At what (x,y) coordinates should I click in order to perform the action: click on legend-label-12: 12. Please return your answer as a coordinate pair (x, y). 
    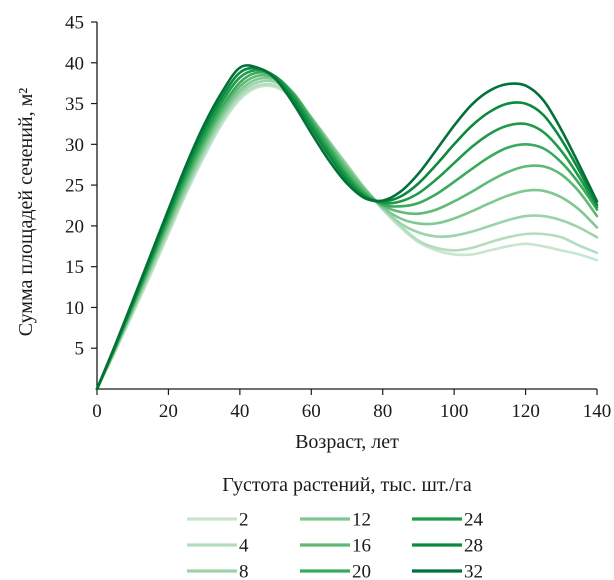
    Looking at the image, I should click on (361, 520).